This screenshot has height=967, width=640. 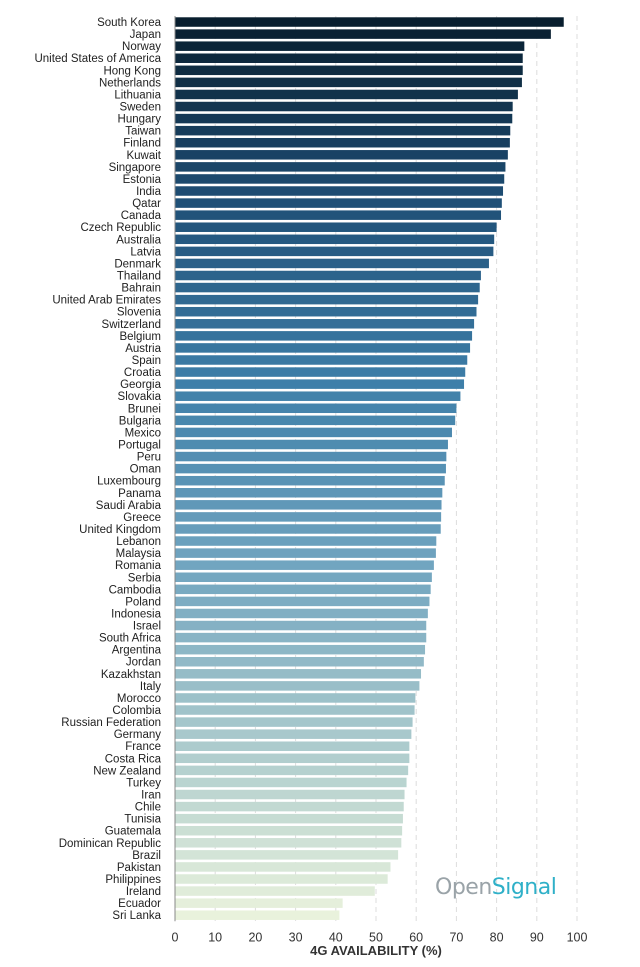 What do you see at coordinates (376, 937) in the screenshot?
I see `x-tick-label: 50` at bounding box center [376, 937].